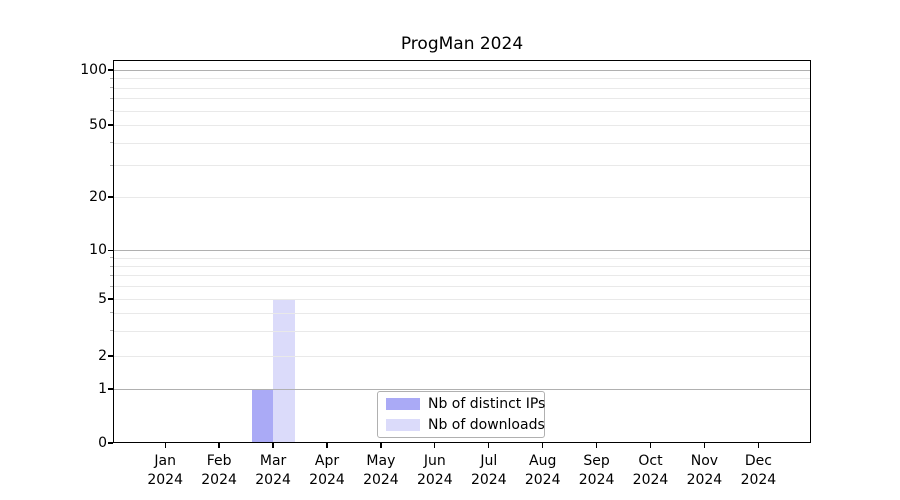  What do you see at coordinates (704, 461) in the screenshot?
I see `x-tick-month: Nov` at bounding box center [704, 461].